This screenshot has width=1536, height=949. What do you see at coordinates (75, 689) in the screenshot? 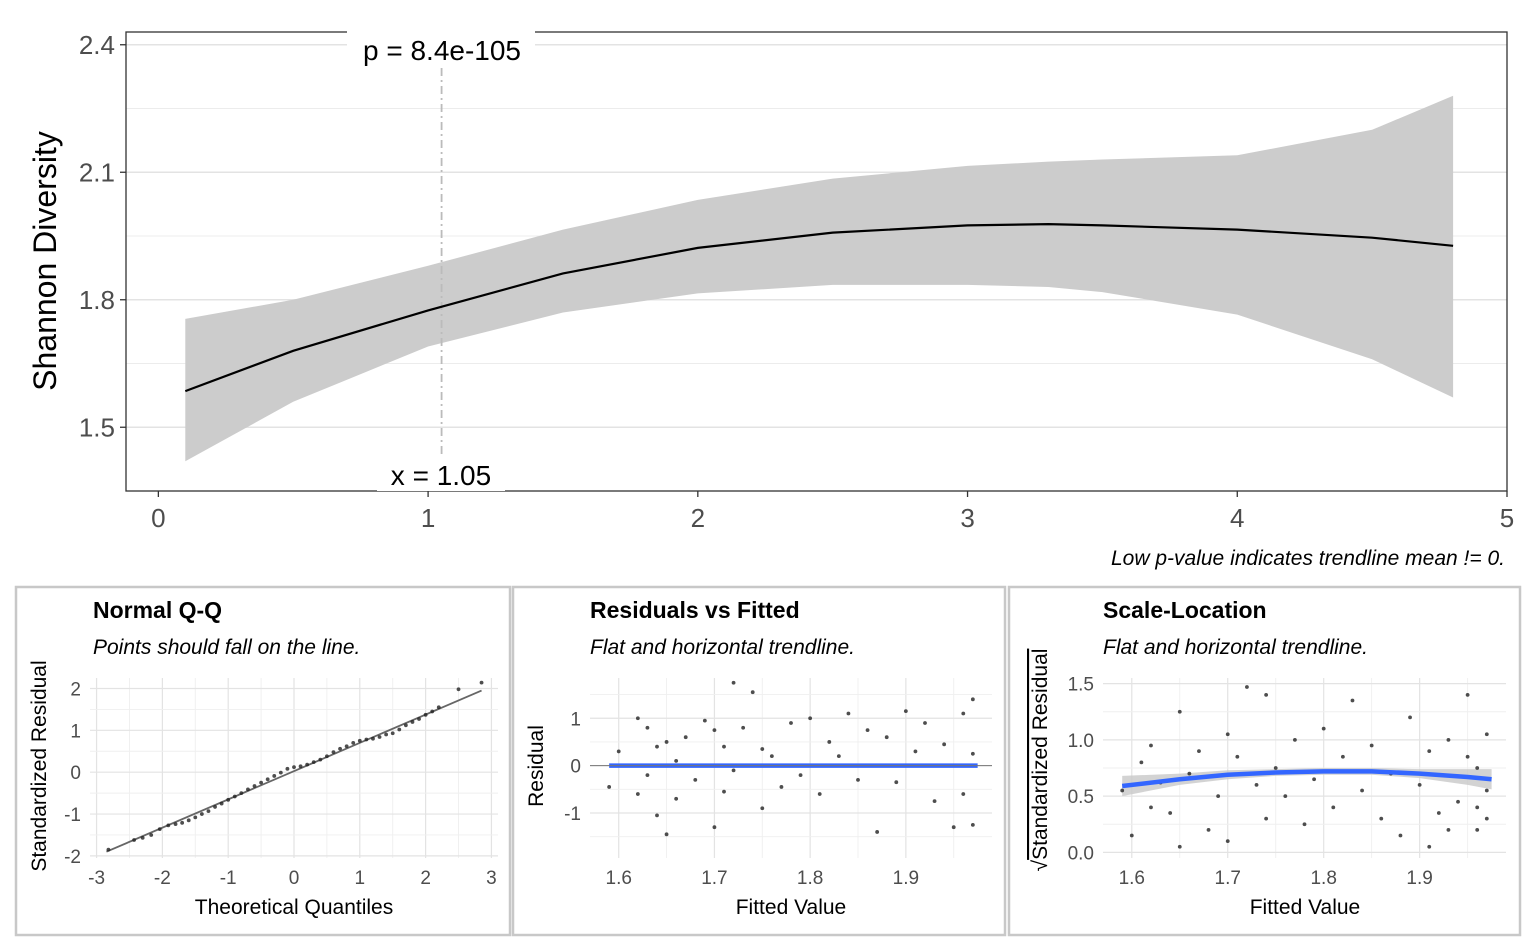
I see `y-tick-label: 2` at bounding box center [75, 689].